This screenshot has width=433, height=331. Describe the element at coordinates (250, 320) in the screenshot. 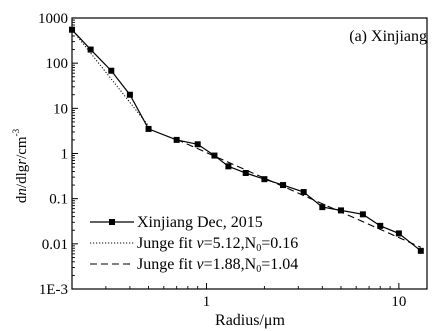

I see `x-axis-label: Radius/μm` at that location.